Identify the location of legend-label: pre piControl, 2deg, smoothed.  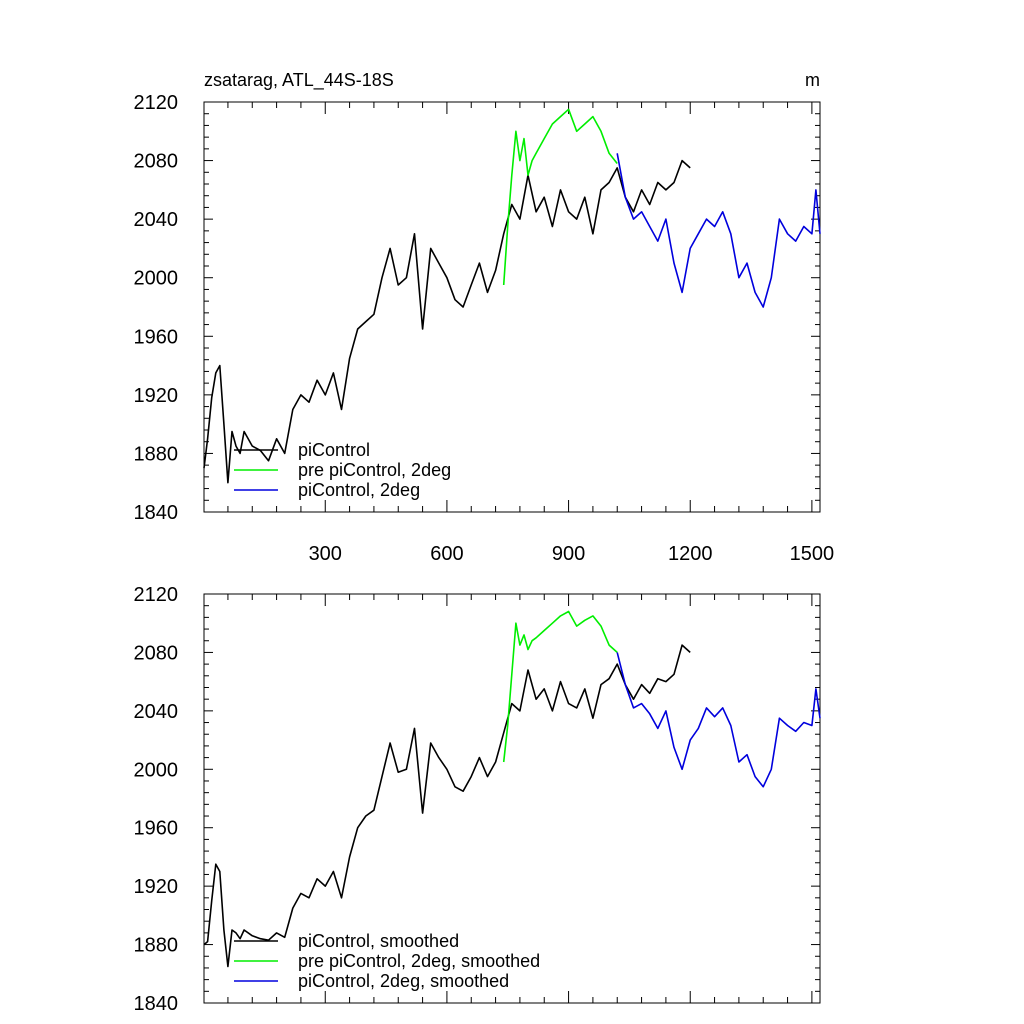
(419, 961).